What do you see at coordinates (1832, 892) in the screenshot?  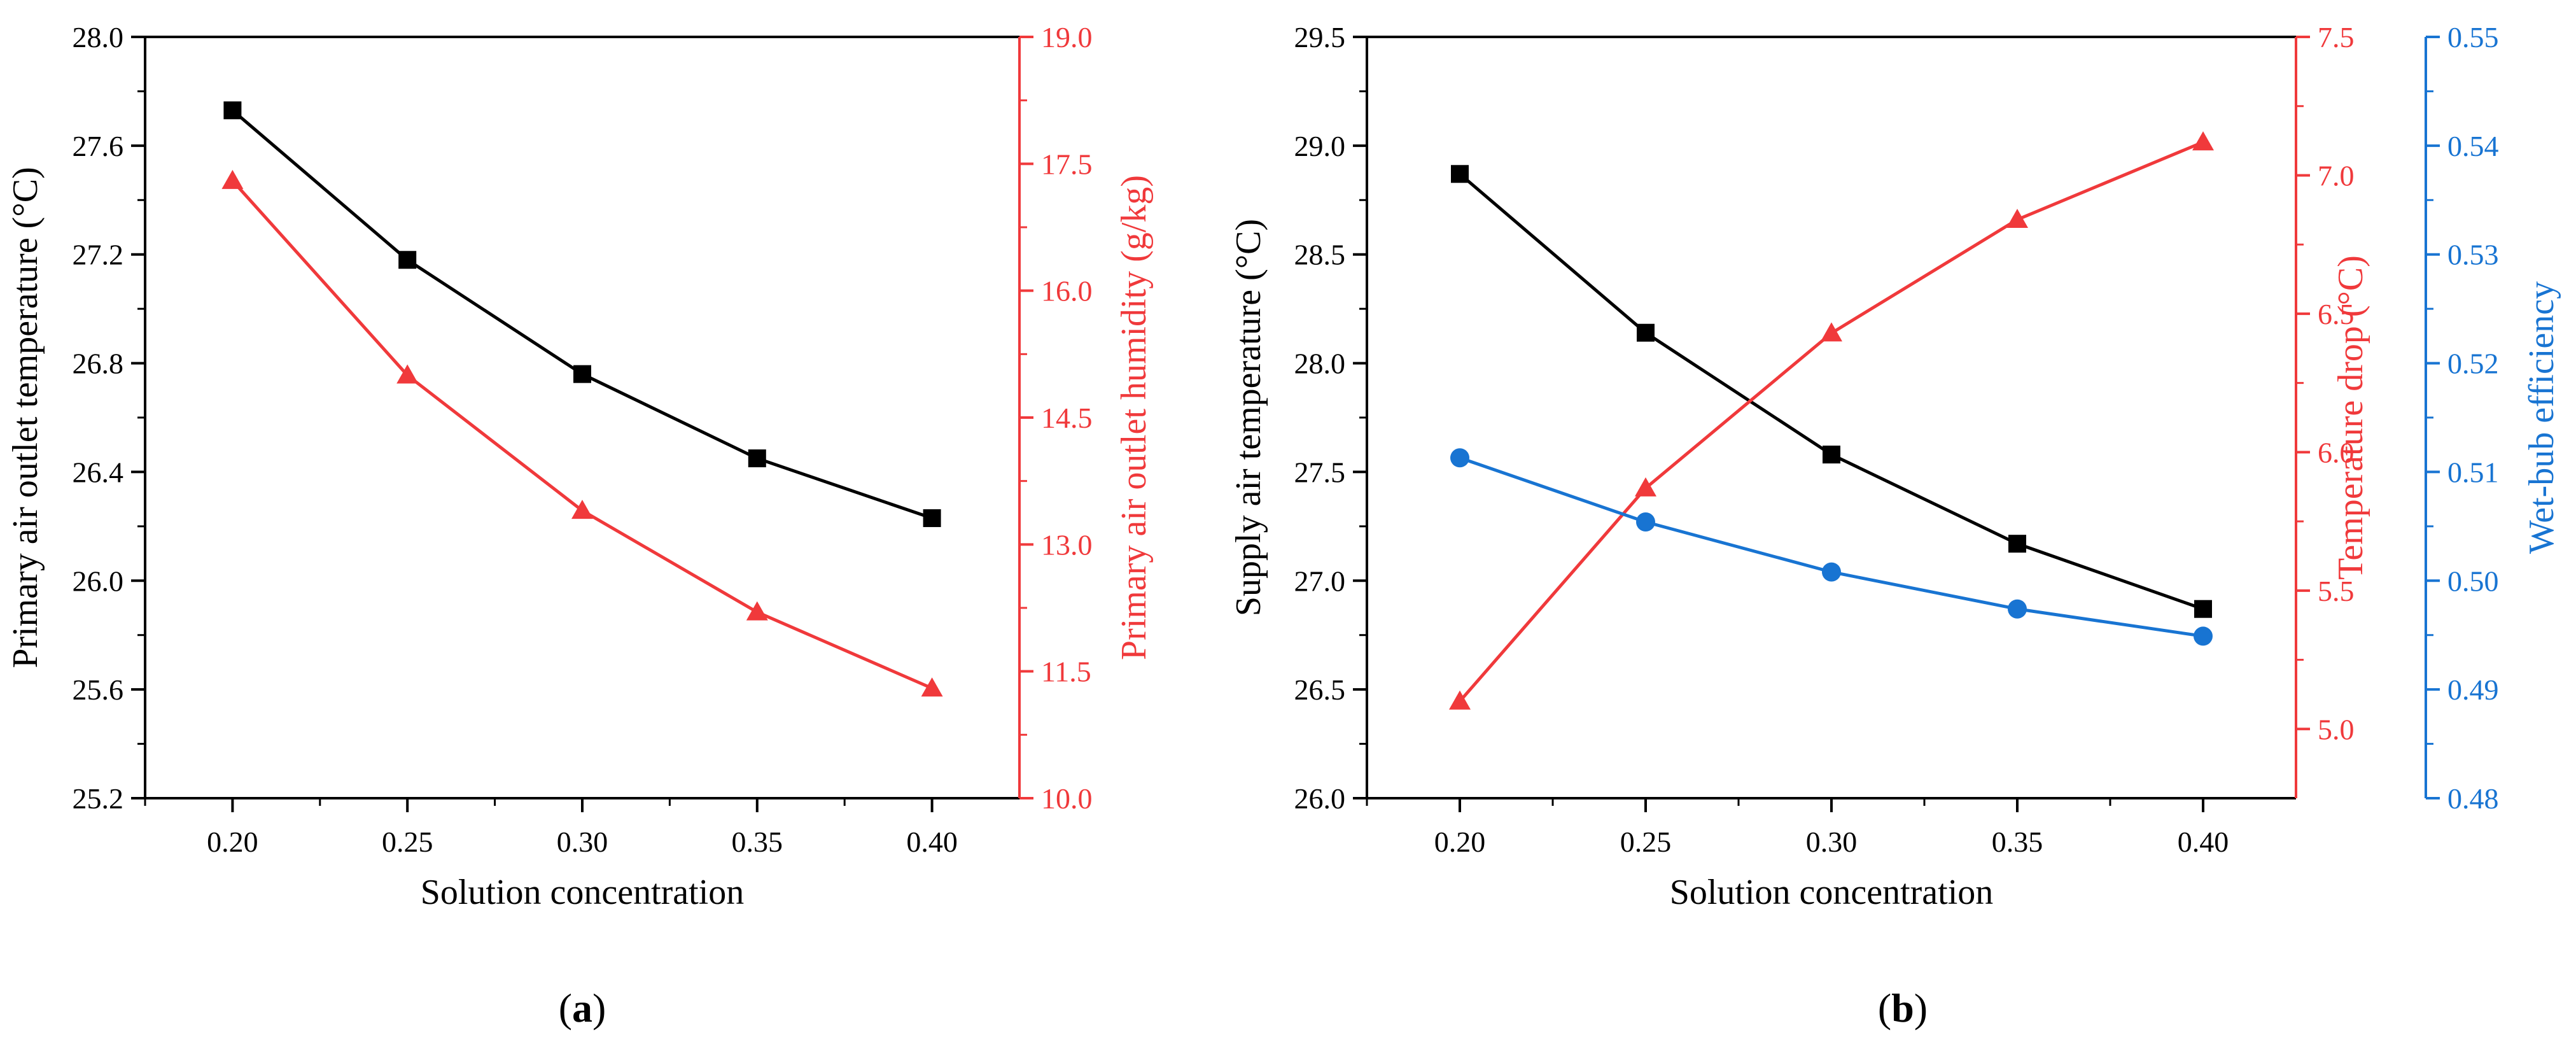 I see `p2-x-axis-title: Solution concentration` at bounding box center [1832, 892].